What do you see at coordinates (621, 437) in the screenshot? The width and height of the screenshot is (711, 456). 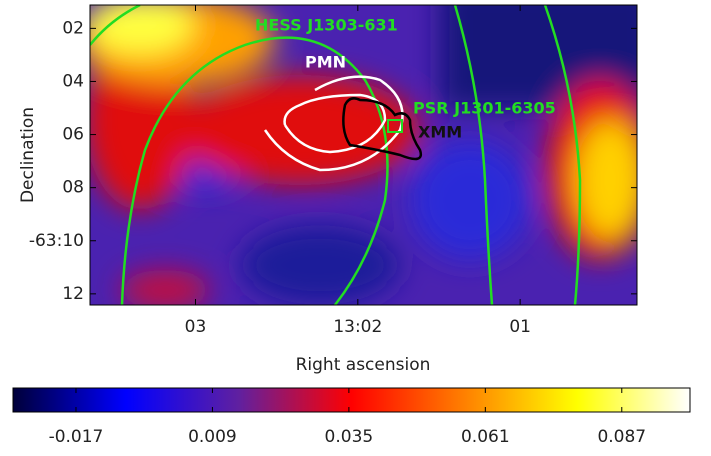 I see `colorbar-tick-label: 0.087` at bounding box center [621, 437].